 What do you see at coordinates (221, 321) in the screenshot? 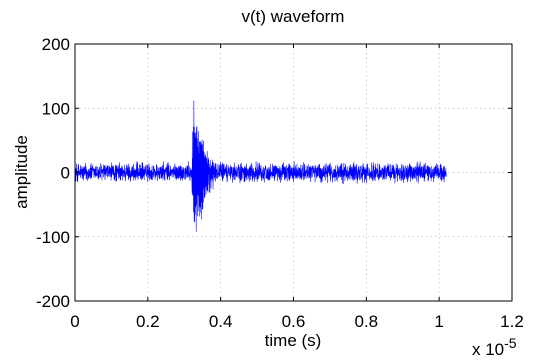
I see `x-tick-label: 0.4` at bounding box center [221, 321].